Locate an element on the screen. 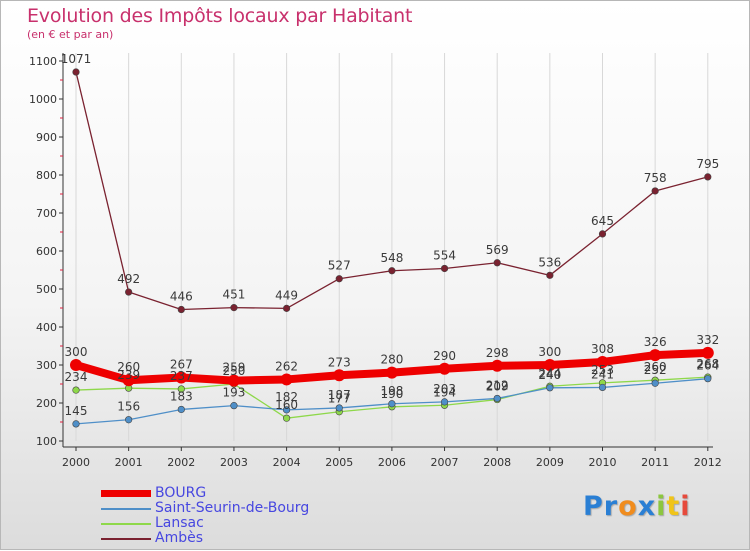  data-label-lansac: 250 is located at coordinates (233, 371).